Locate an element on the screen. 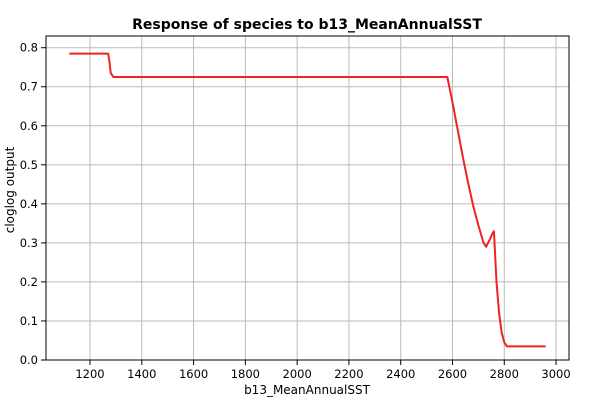  y-tick-label: 0.3 is located at coordinates (29, 243).